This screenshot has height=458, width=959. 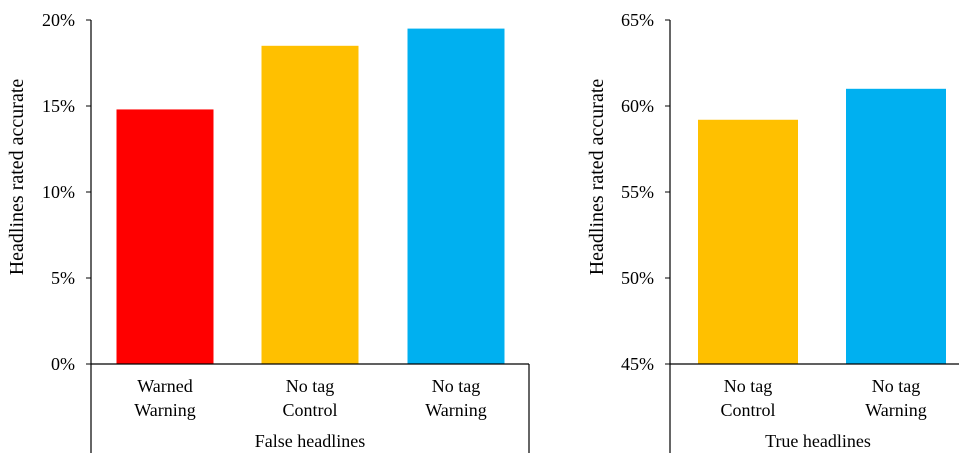 I want to click on y-tick-label-1-2: 5%, so click(x=63, y=278).